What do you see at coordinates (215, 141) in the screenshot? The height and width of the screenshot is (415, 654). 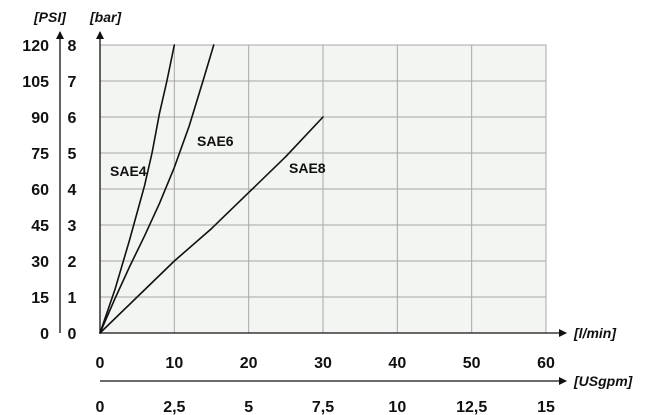 I see `series-label-sae6: SAE6` at bounding box center [215, 141].